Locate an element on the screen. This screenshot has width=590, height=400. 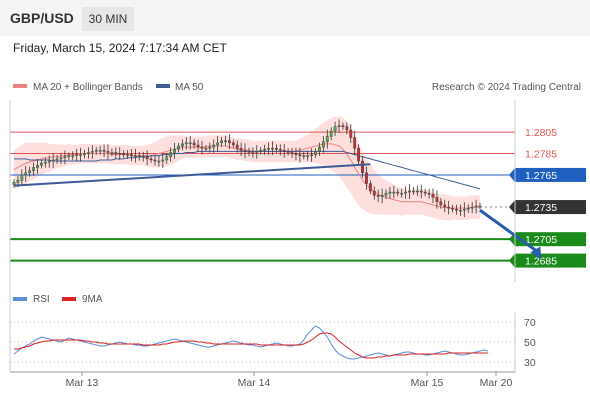
rsi-panel: 70 50 30 is located at coordinates (273, 343).